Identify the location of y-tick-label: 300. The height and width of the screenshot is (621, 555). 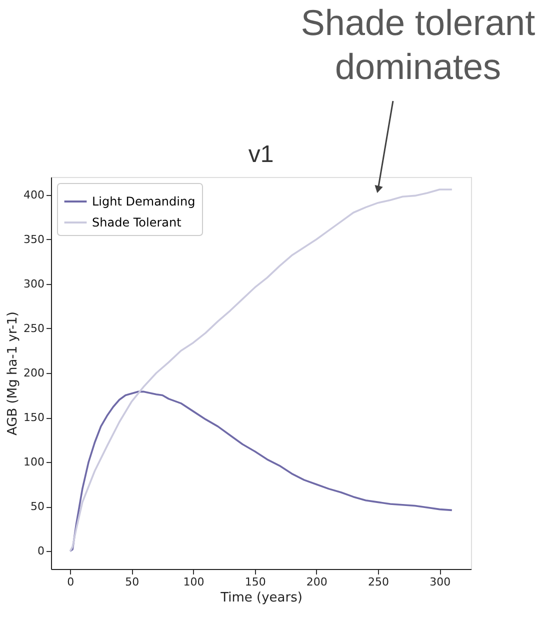
(34, 283).